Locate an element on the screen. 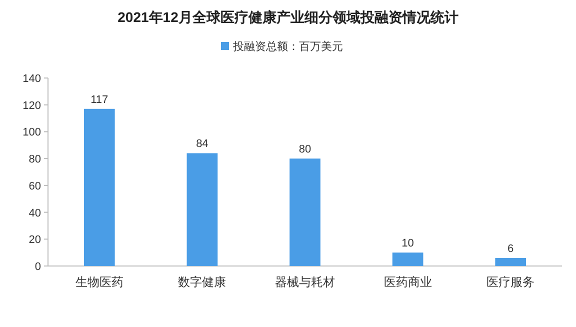  y-tick-label: 120 is located at coordinates (31, 106).